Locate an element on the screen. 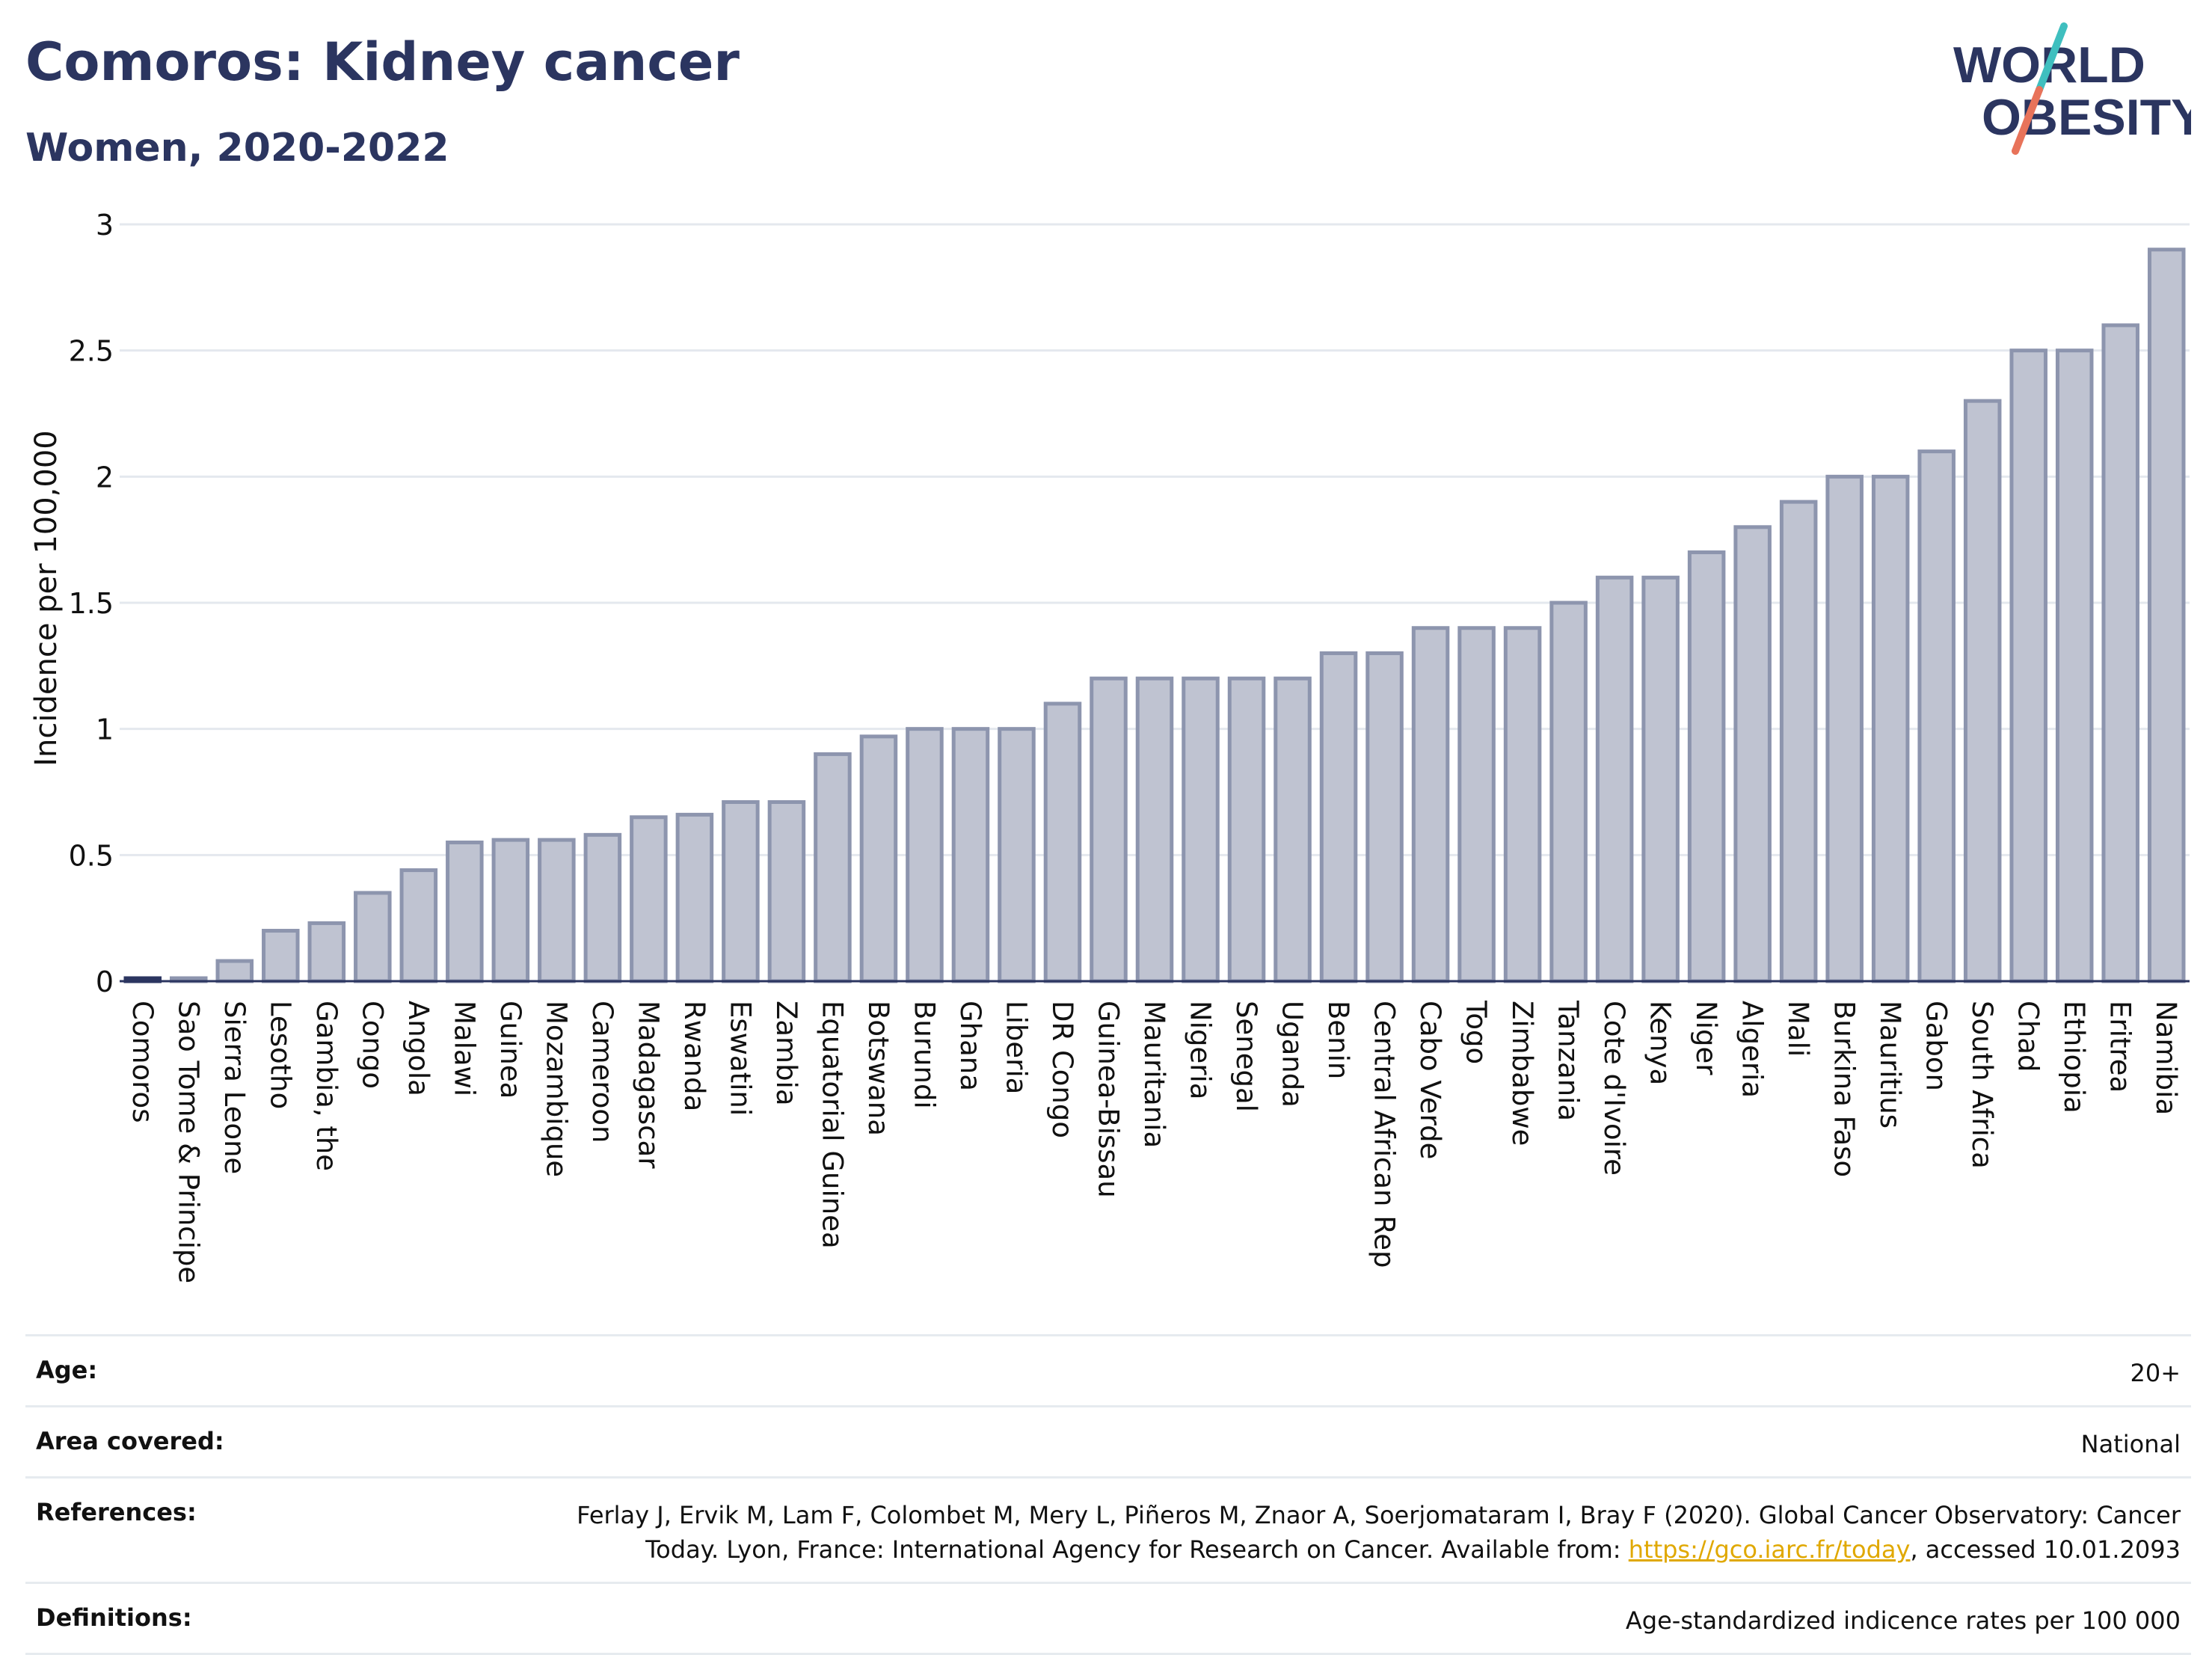 The height and width of the screenshot is (1655, 2212). x-tick-label: Sao Tome & Principe is located at coordinates (188, 1142).